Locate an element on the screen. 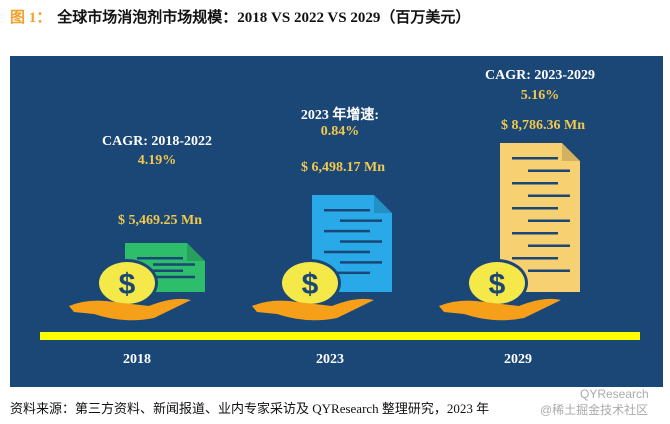  value-2029: $ 8,786.36 Mn is located at coordinates (543, 125).